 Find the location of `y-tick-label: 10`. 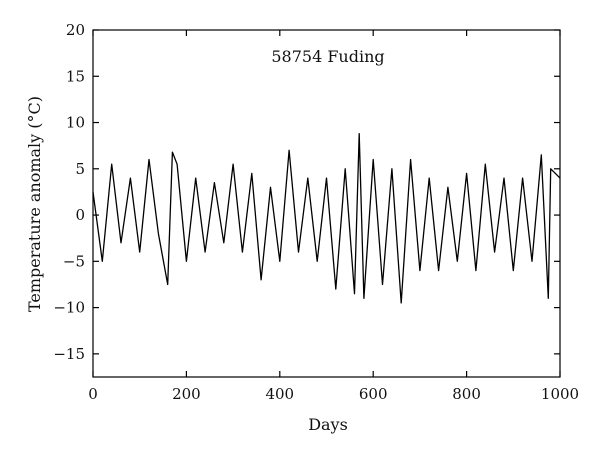

y-tick-label: 10 is located at coordinates (75, 123).